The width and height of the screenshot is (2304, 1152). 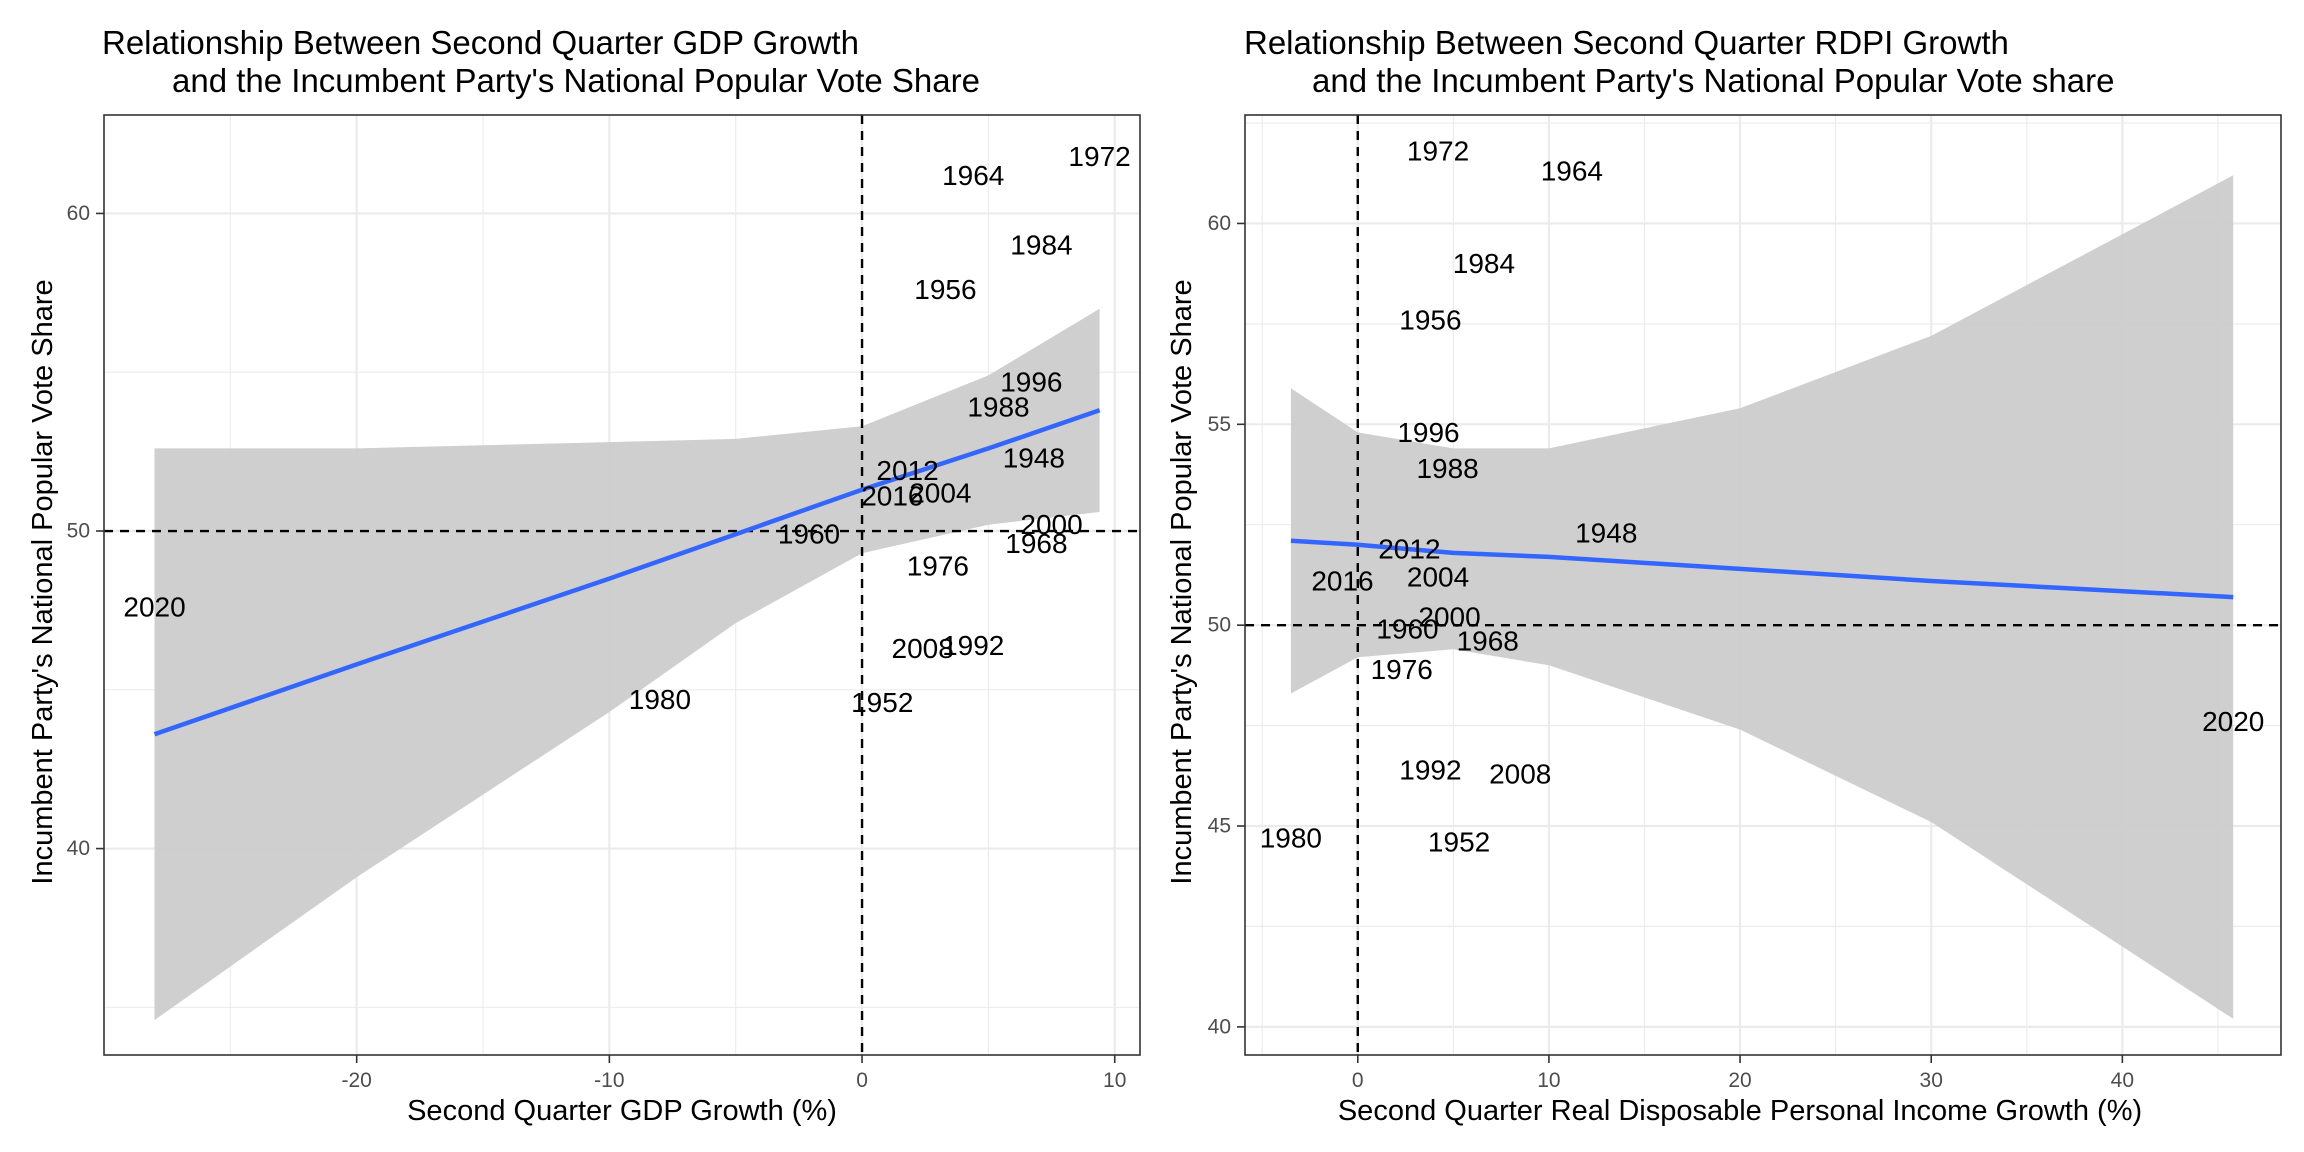 I want to click on chart-gdp-x-axis-title: Second Quarter GDP Growth (%), so click(x=622, y=1111).